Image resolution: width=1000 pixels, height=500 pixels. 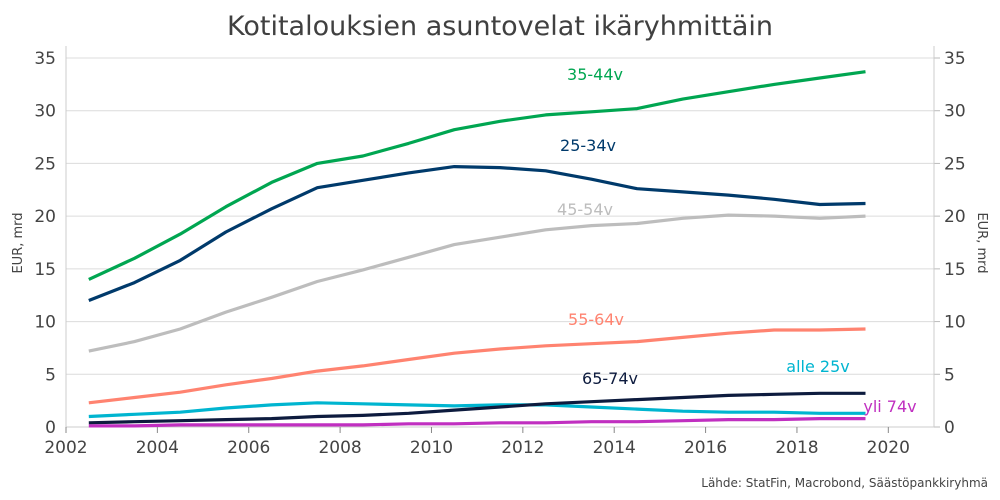 I want to click on y-tick-label-left: 25, so click(x=45, y=164).